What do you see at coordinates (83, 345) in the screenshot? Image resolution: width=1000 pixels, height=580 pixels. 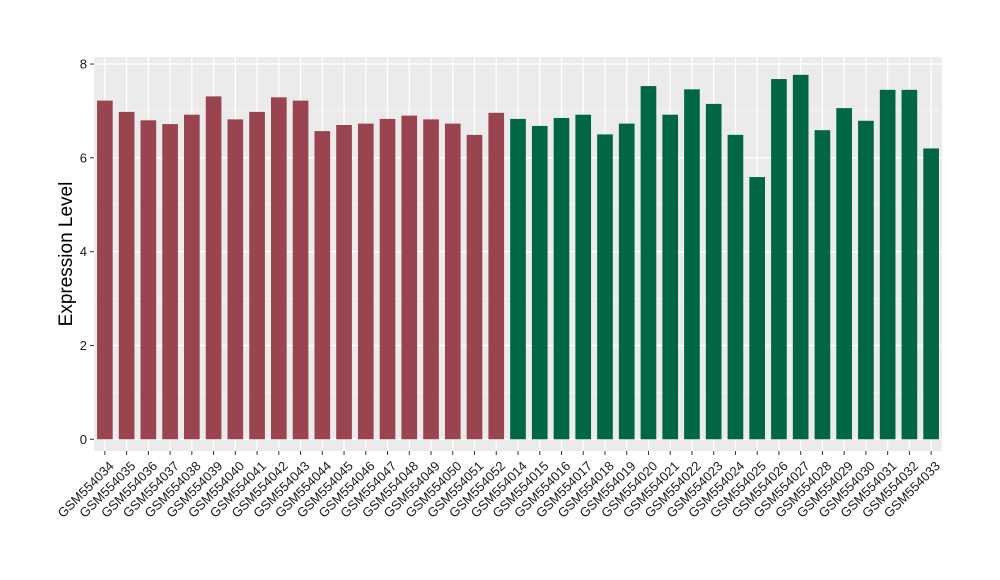 I see `y-tick-label: 2` at bounding box center [83, 345].